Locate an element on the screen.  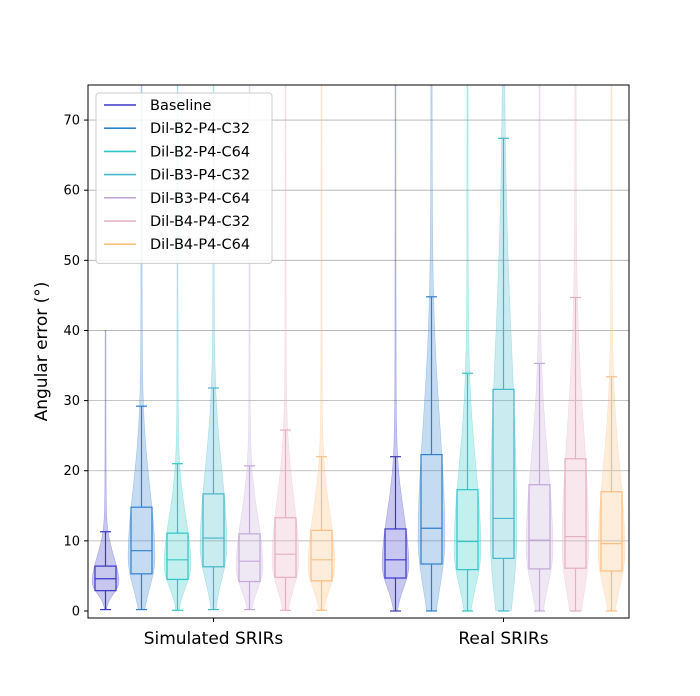
legend-frame is located at coordinates (184, 178).